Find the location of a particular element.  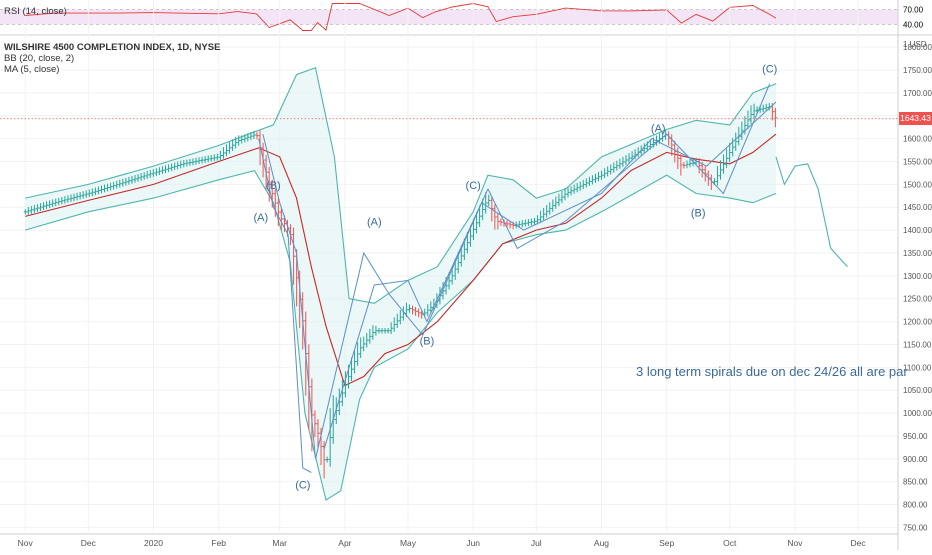

x-tick-label: Apr is located at coordinates (344, 543).